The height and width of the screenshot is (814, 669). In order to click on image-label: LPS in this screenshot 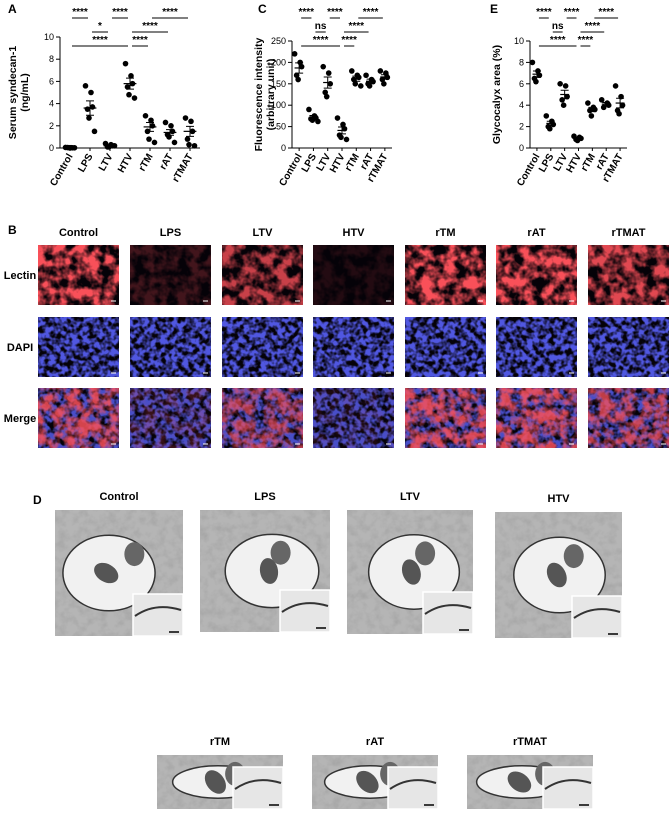, I will do `click(264, 497)`.